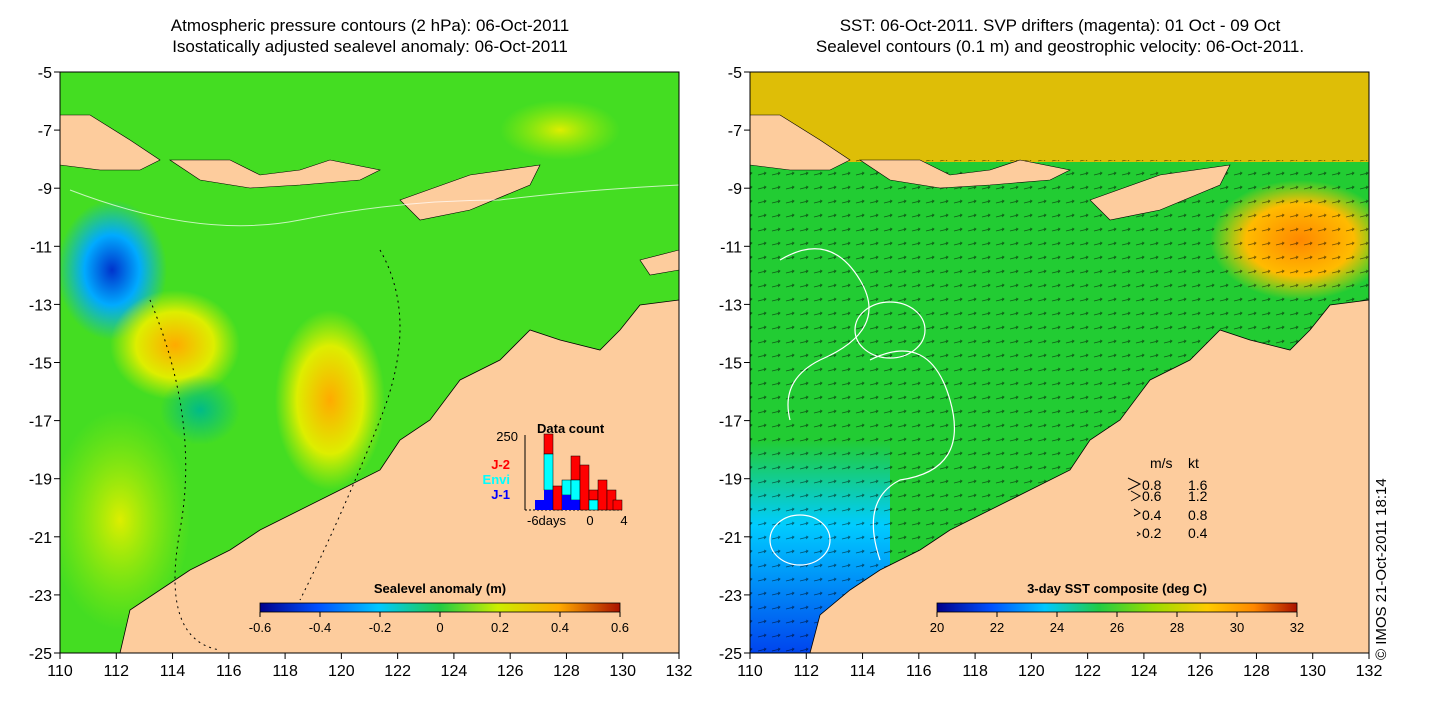 Image resolution: width=1440 pixels, height=720 pixels. I want to click on left-y-axis-ticks: -5 -7 -9 -11 -13 -15 -17 -19 -21 -23 -25, so click(44, 364).